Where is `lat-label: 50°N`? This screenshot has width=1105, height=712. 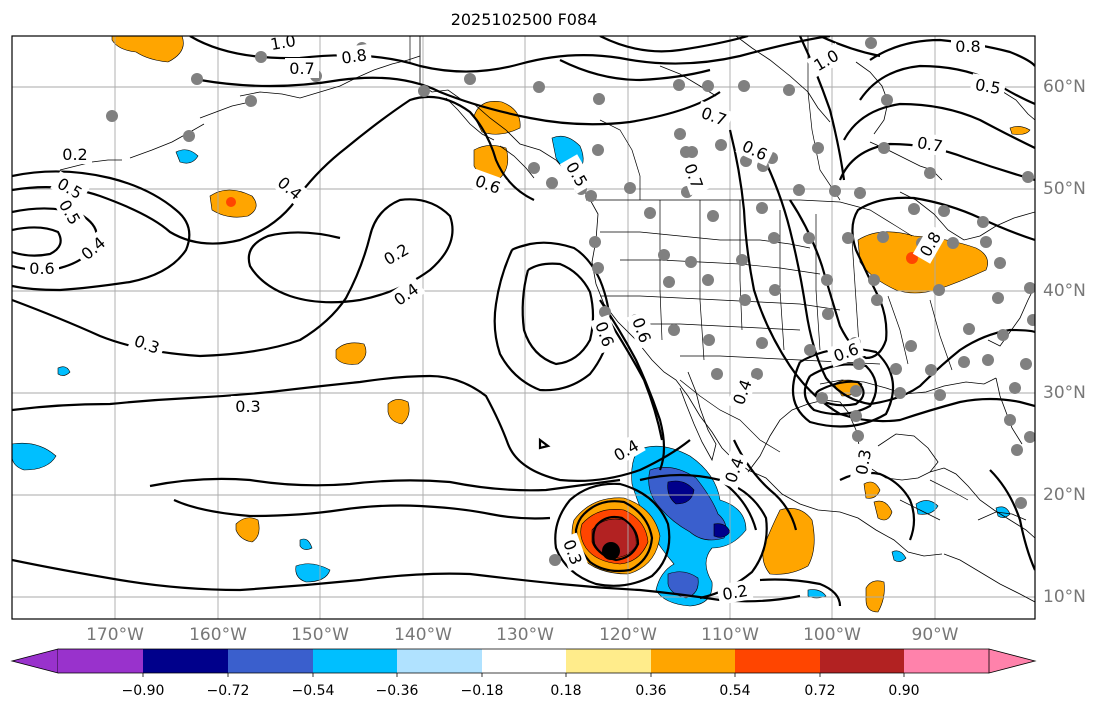
lat-label: 50°N is located at coordinates (1064, 189).